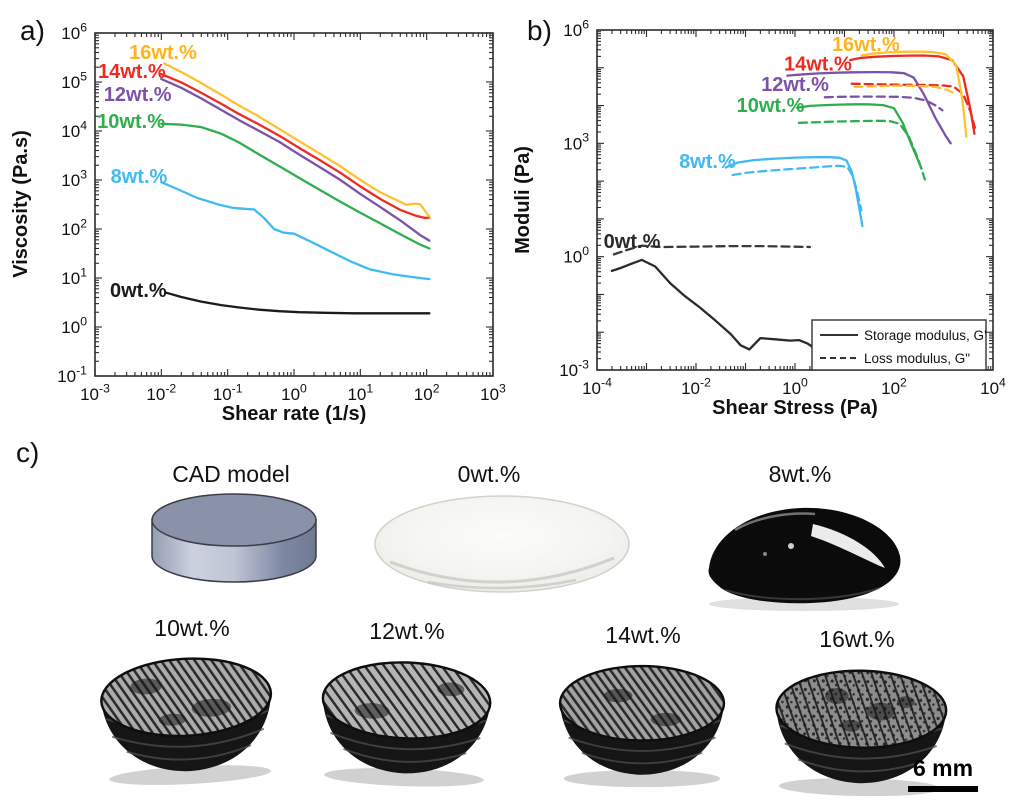 The width and height of the screenshot is (1023, 809). What do you see at coordinates (917, 358) in the screenshot?
I see `legend-label: Loss modulus, G"` at bounding box center [917, 358].